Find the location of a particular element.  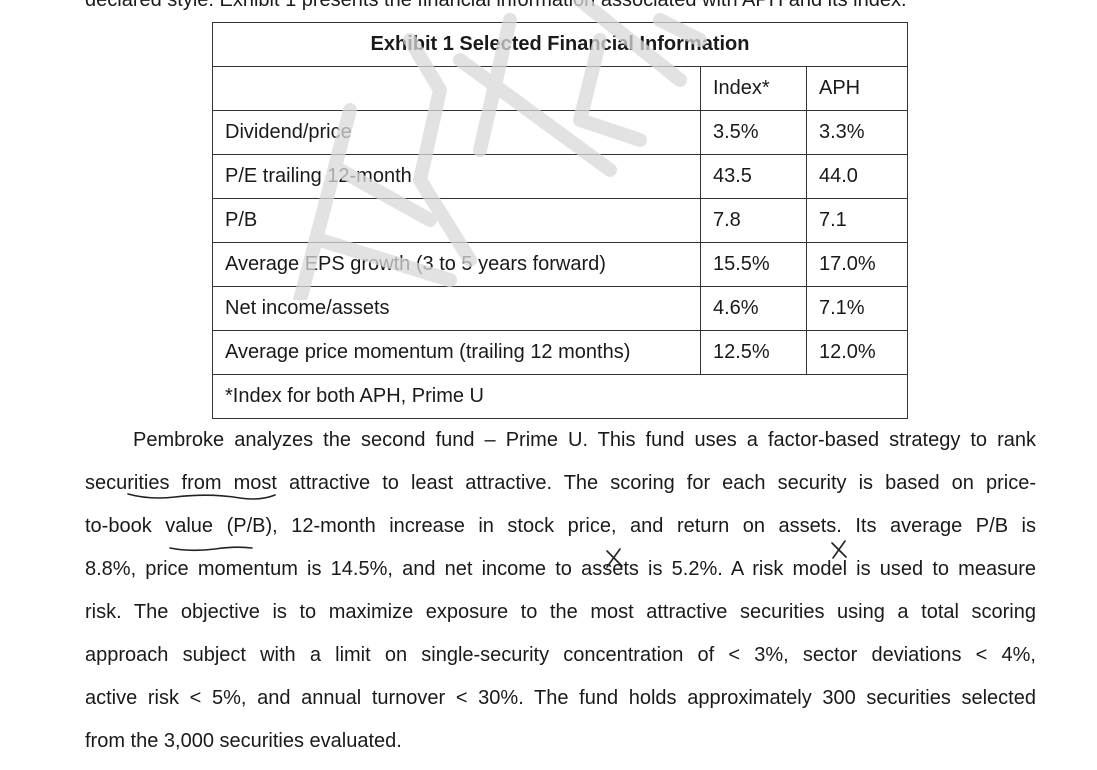

row-aph-value: 7.1% is located at coordinates (857, 308).